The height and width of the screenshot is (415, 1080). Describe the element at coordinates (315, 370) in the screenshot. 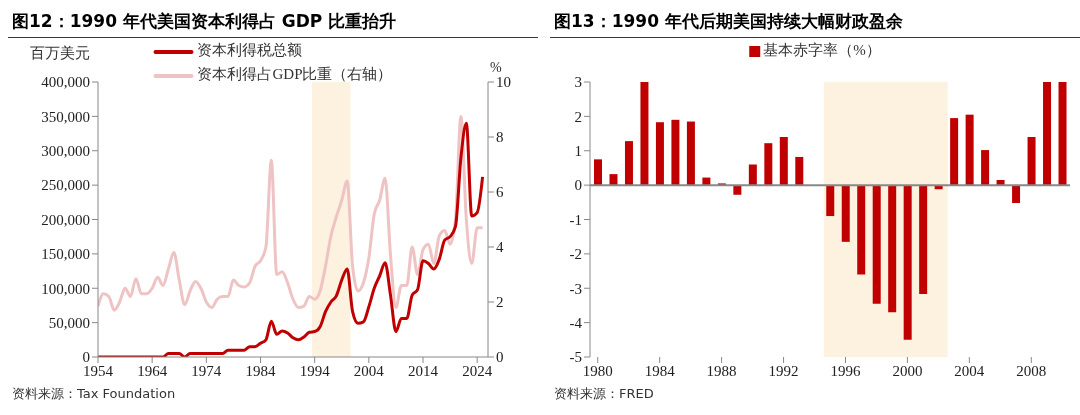

I see `x-tick-label: 1994` at that location.